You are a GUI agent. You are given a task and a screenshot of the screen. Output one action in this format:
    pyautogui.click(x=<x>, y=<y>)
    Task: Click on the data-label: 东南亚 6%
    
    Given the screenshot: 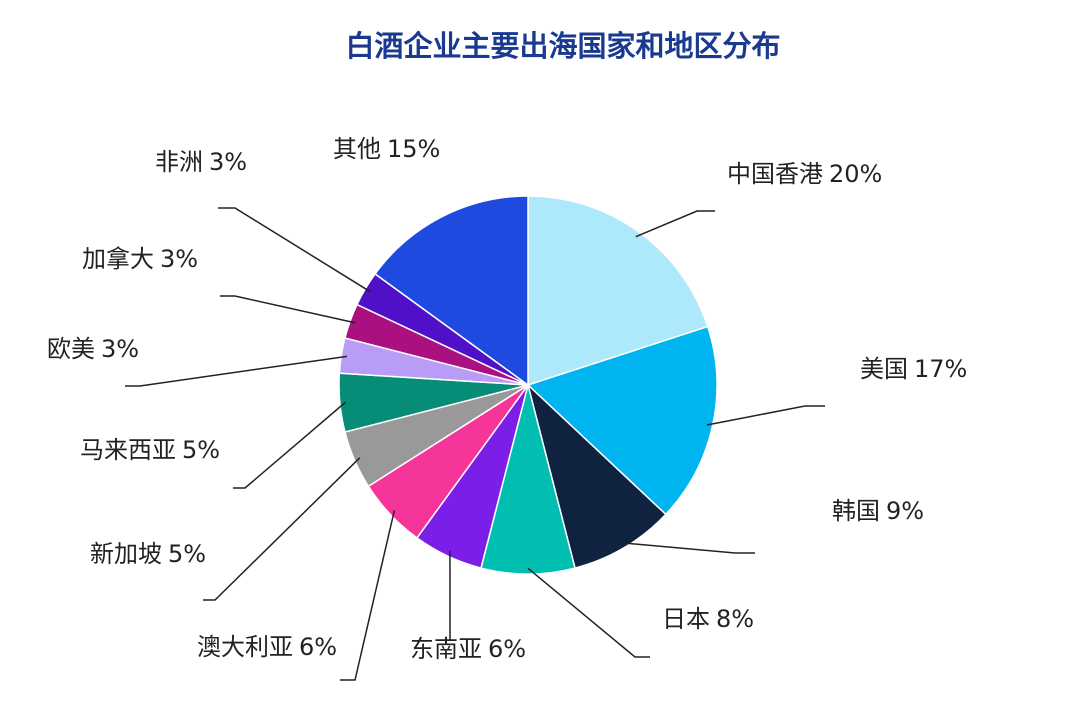 What is the action you would take?
    pyautogui.click(x=468, y=649)
    